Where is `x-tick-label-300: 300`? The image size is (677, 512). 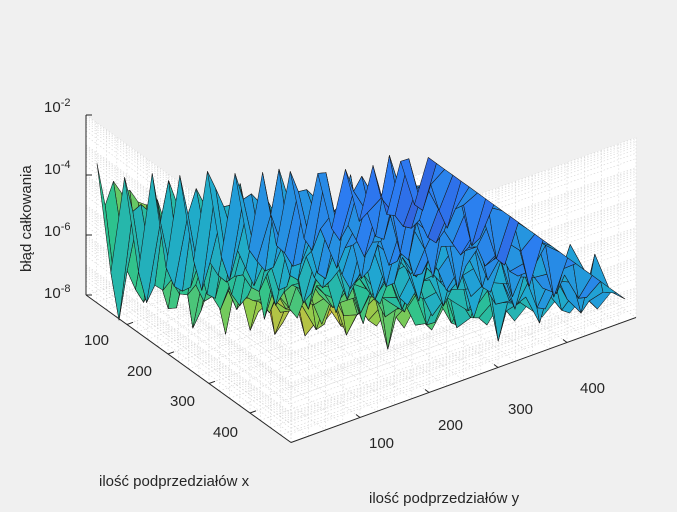 x-tick-label-300: 300 is located at coordinates (182, 401).